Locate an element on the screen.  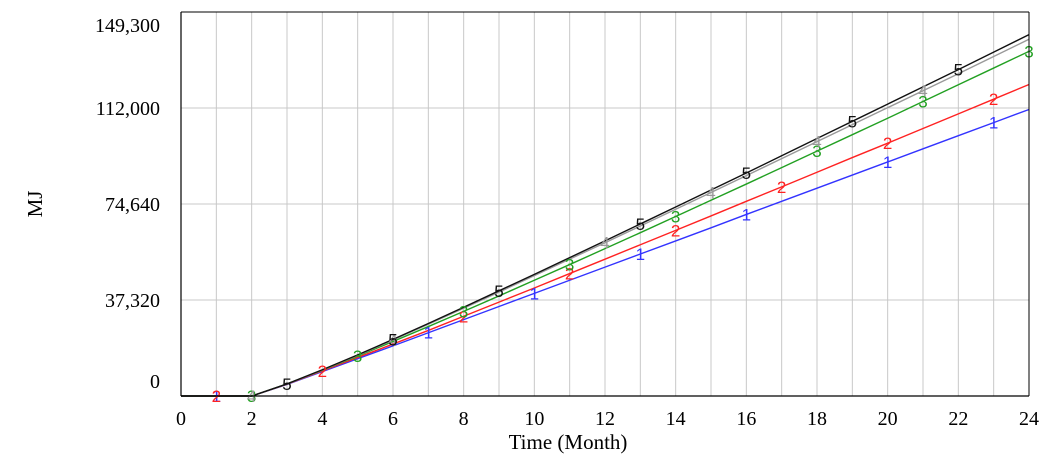
y-tick-label: 37,320 is located at coordinates (132, 301).